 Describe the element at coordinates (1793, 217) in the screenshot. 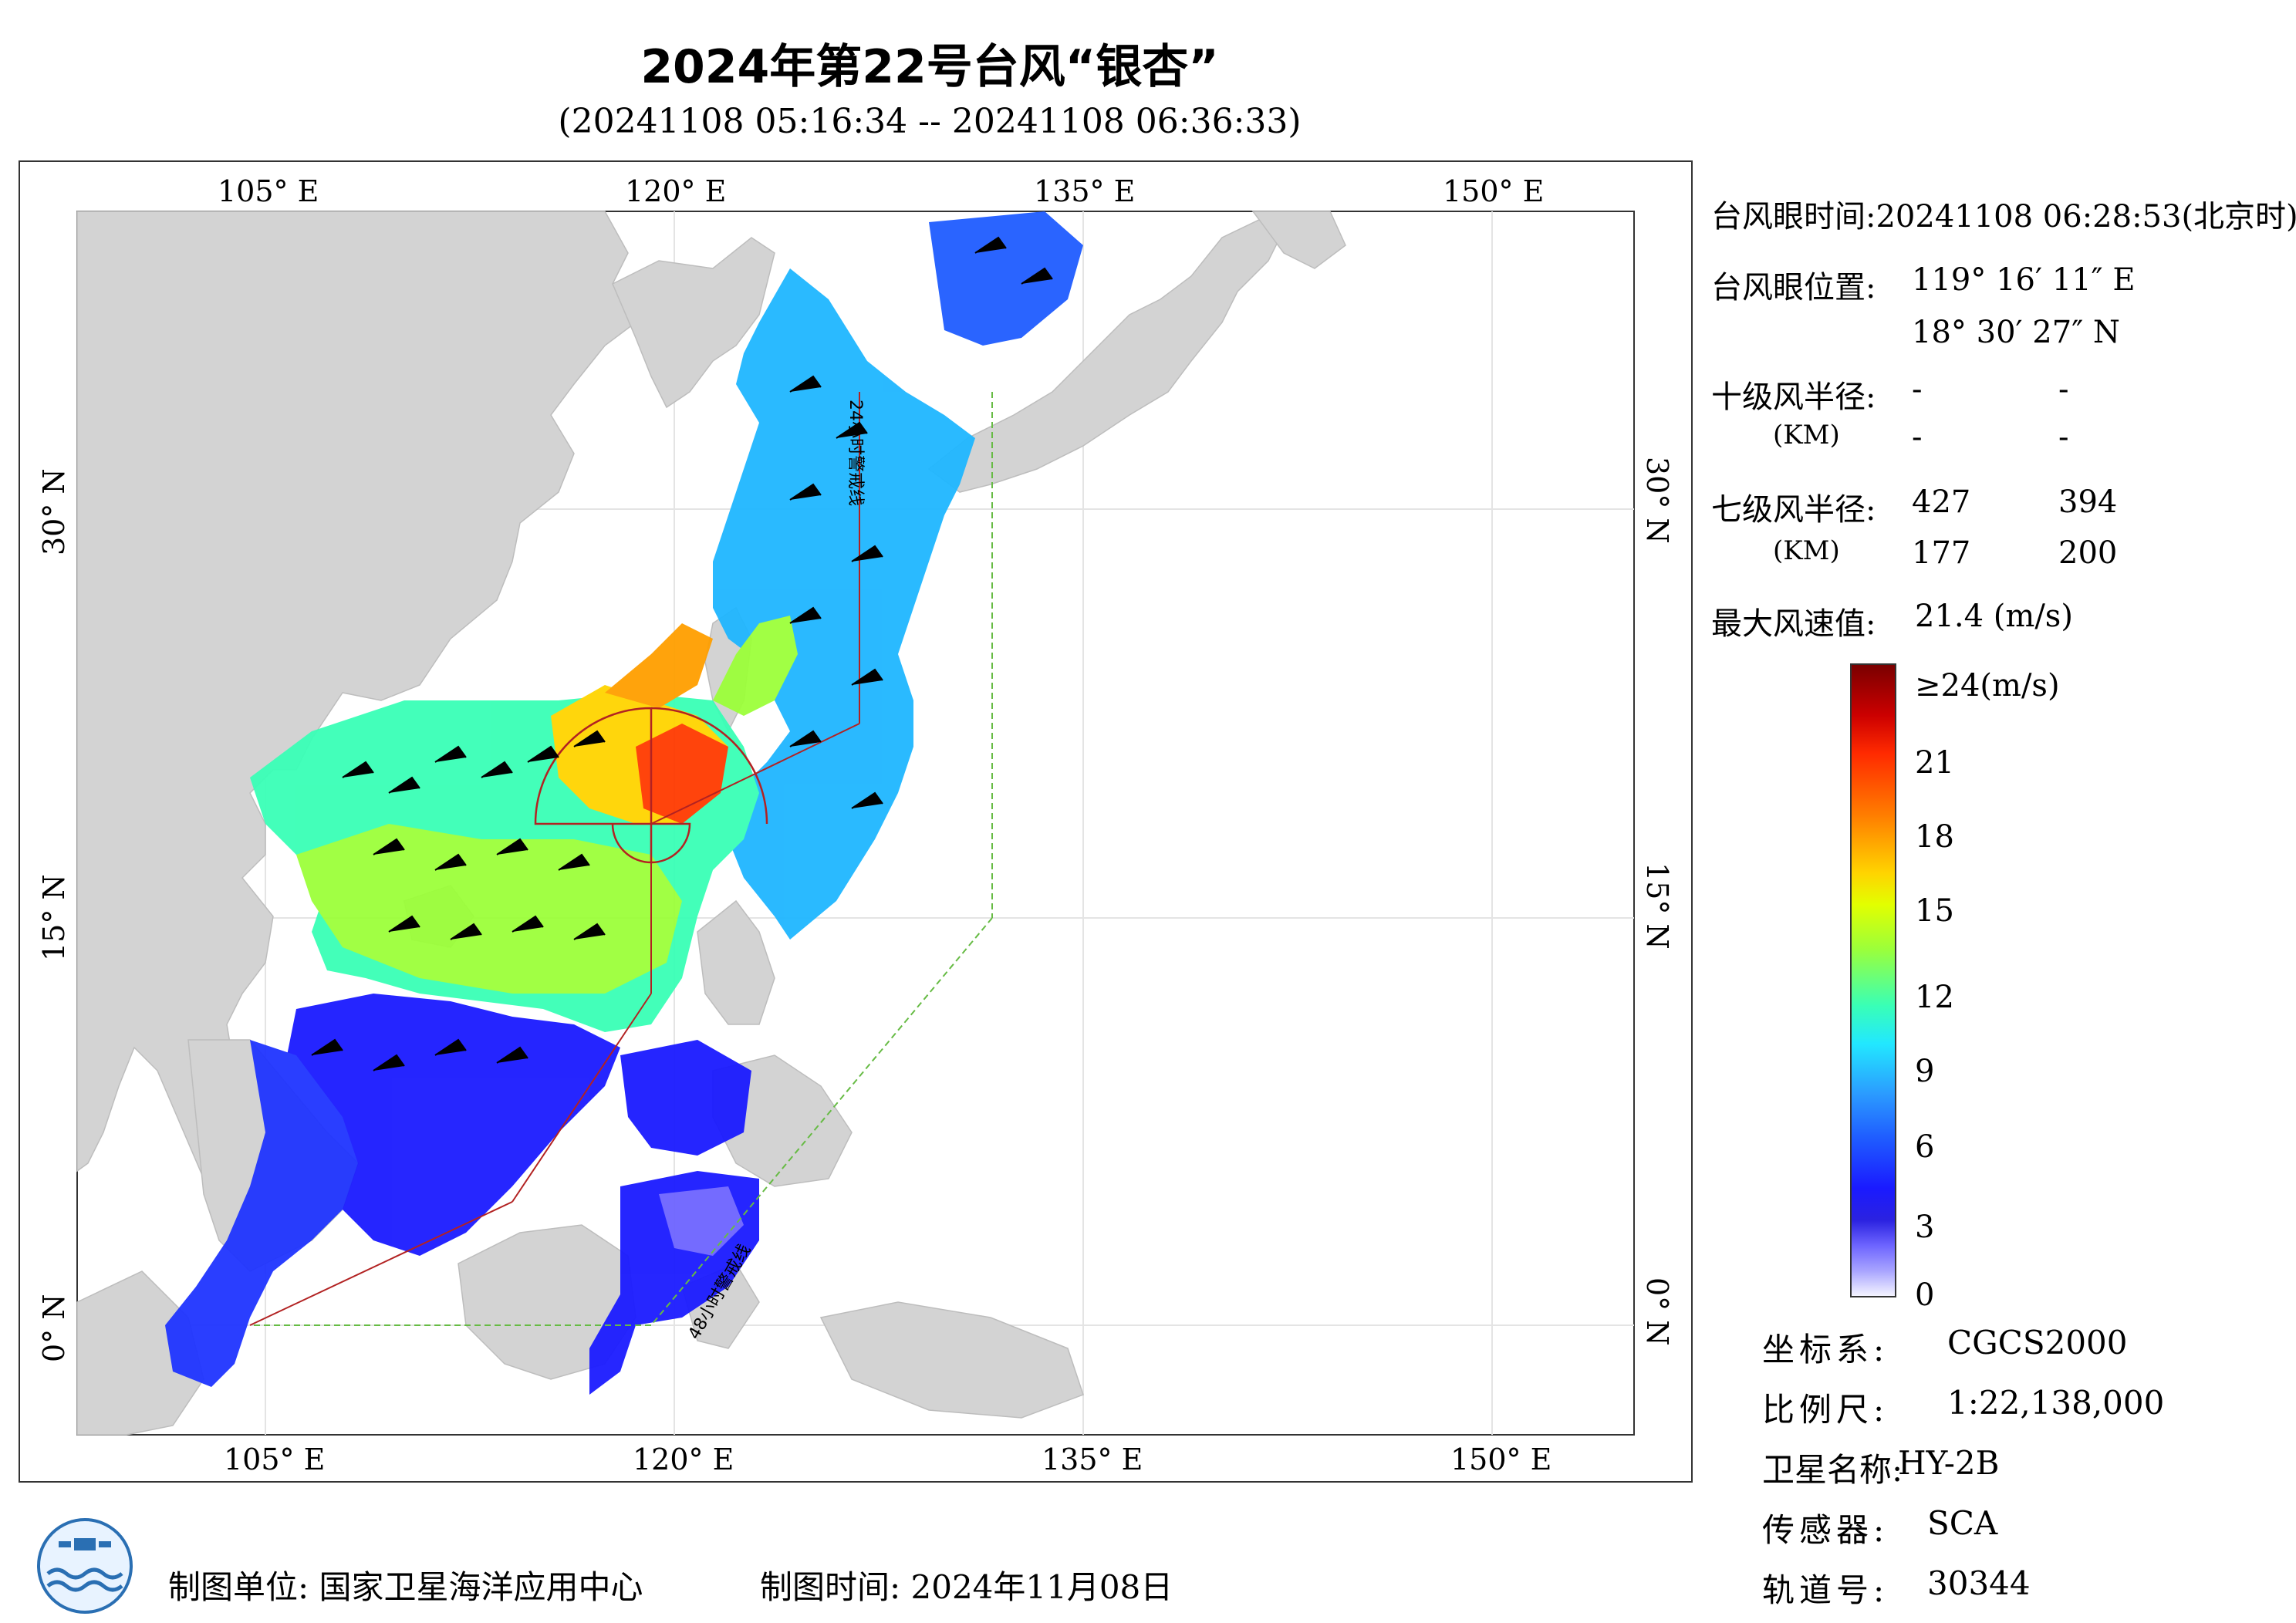

I see `eye-time-label: 台风眼时间:` at that location.